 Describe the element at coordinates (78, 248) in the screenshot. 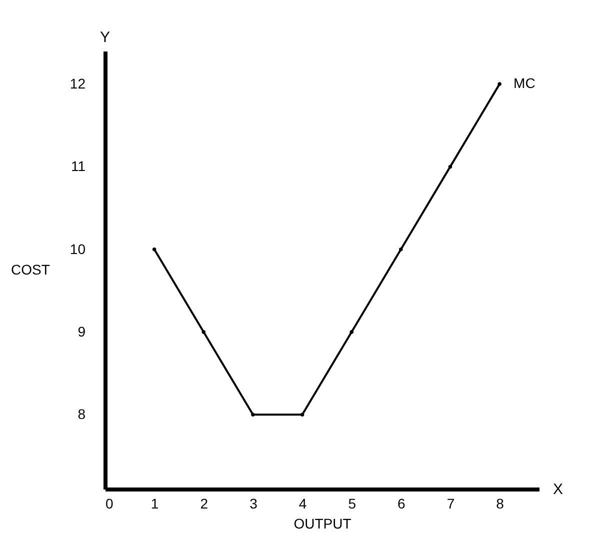

I see `y-tick-label: 10` at that location.